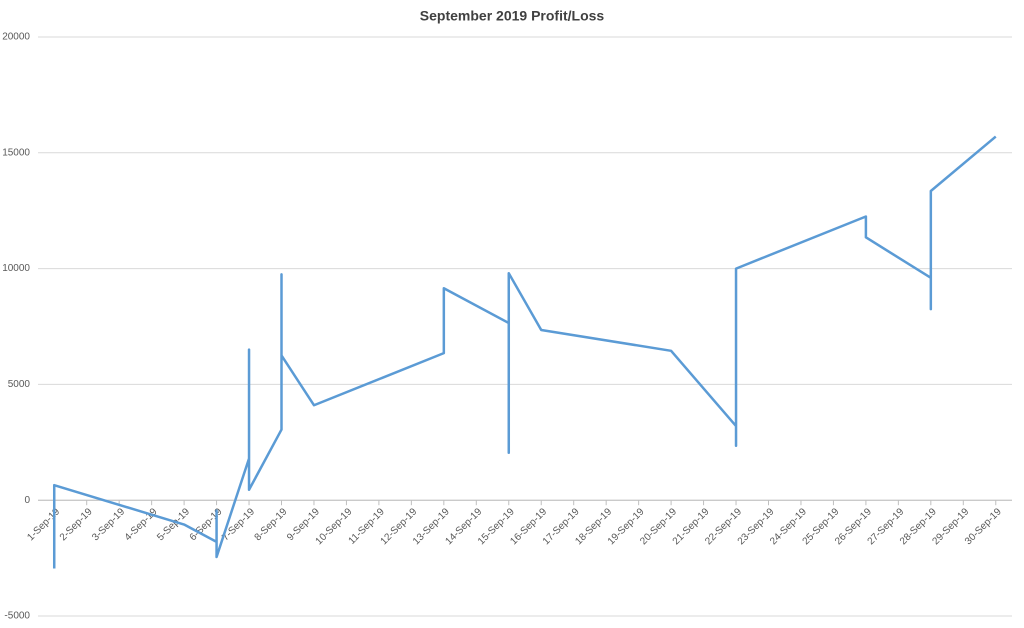 Image resolution: width=1024 pixels, height=628 pixels. What do you see at coordinates (17, 616) in the screenshot?
I see `y-tick-label: -5000` at bounding box center [17, 616].